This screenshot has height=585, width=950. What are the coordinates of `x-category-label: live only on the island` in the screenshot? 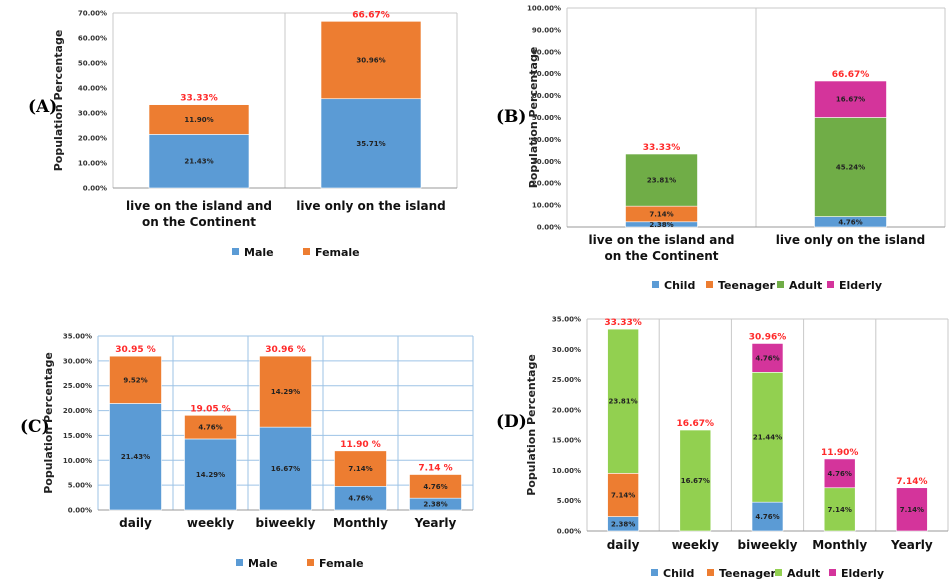 It's located at (370, 206).